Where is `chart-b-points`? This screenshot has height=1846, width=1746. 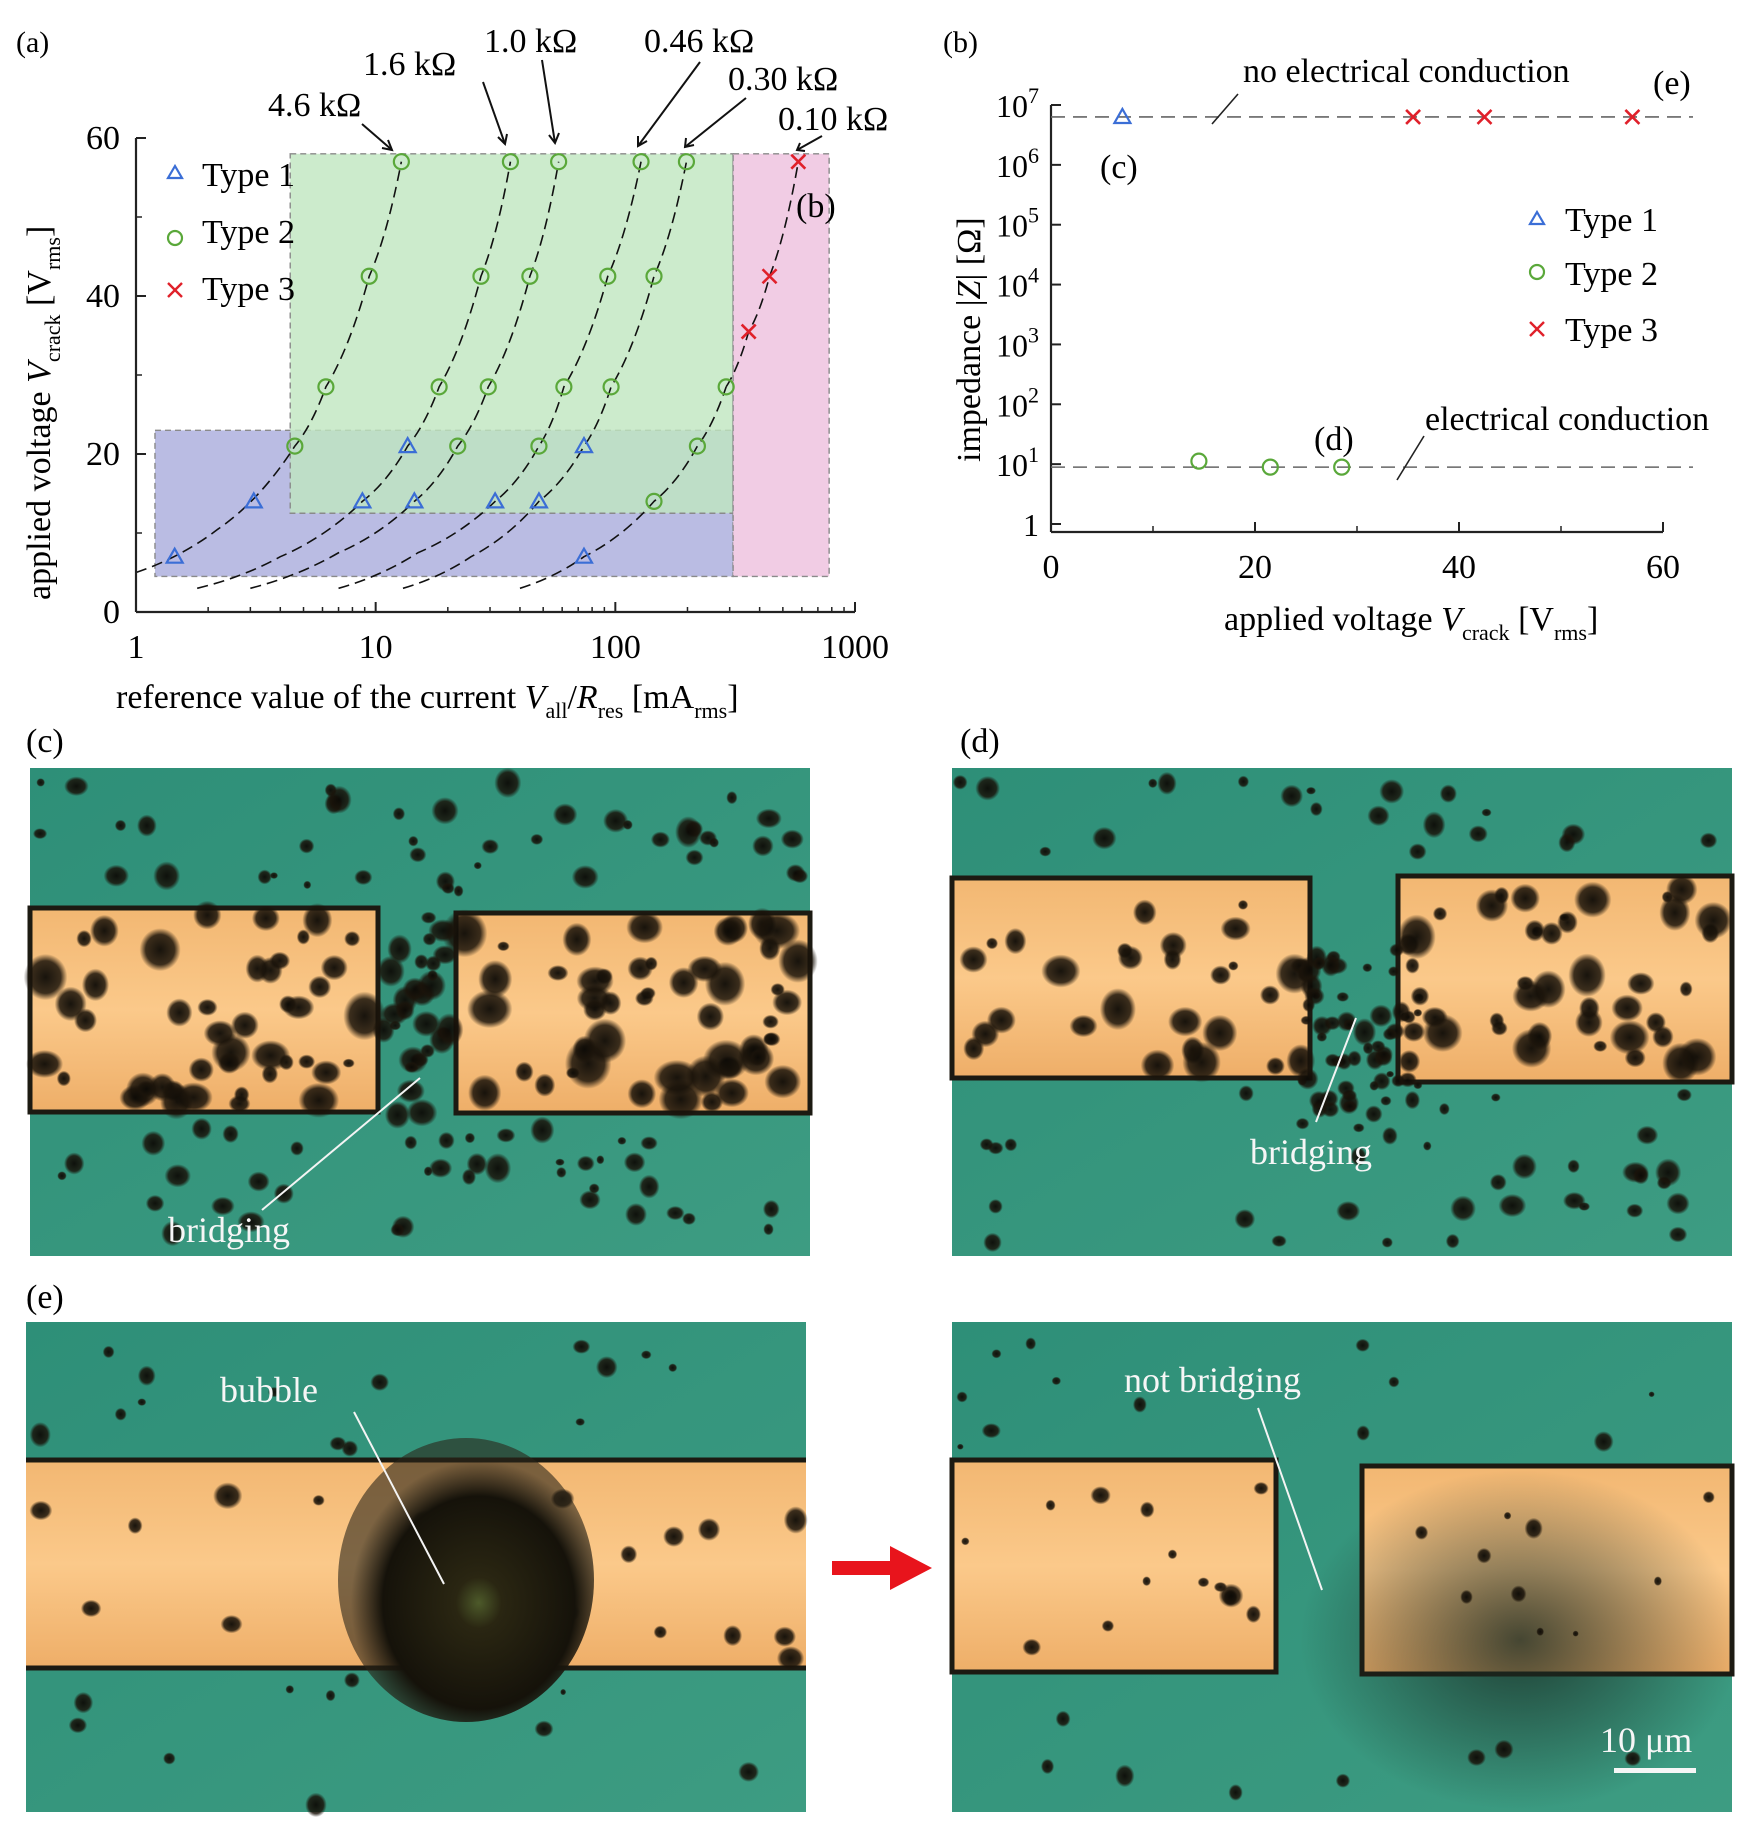
chart-b-points is located at coordinates (1376, 291).